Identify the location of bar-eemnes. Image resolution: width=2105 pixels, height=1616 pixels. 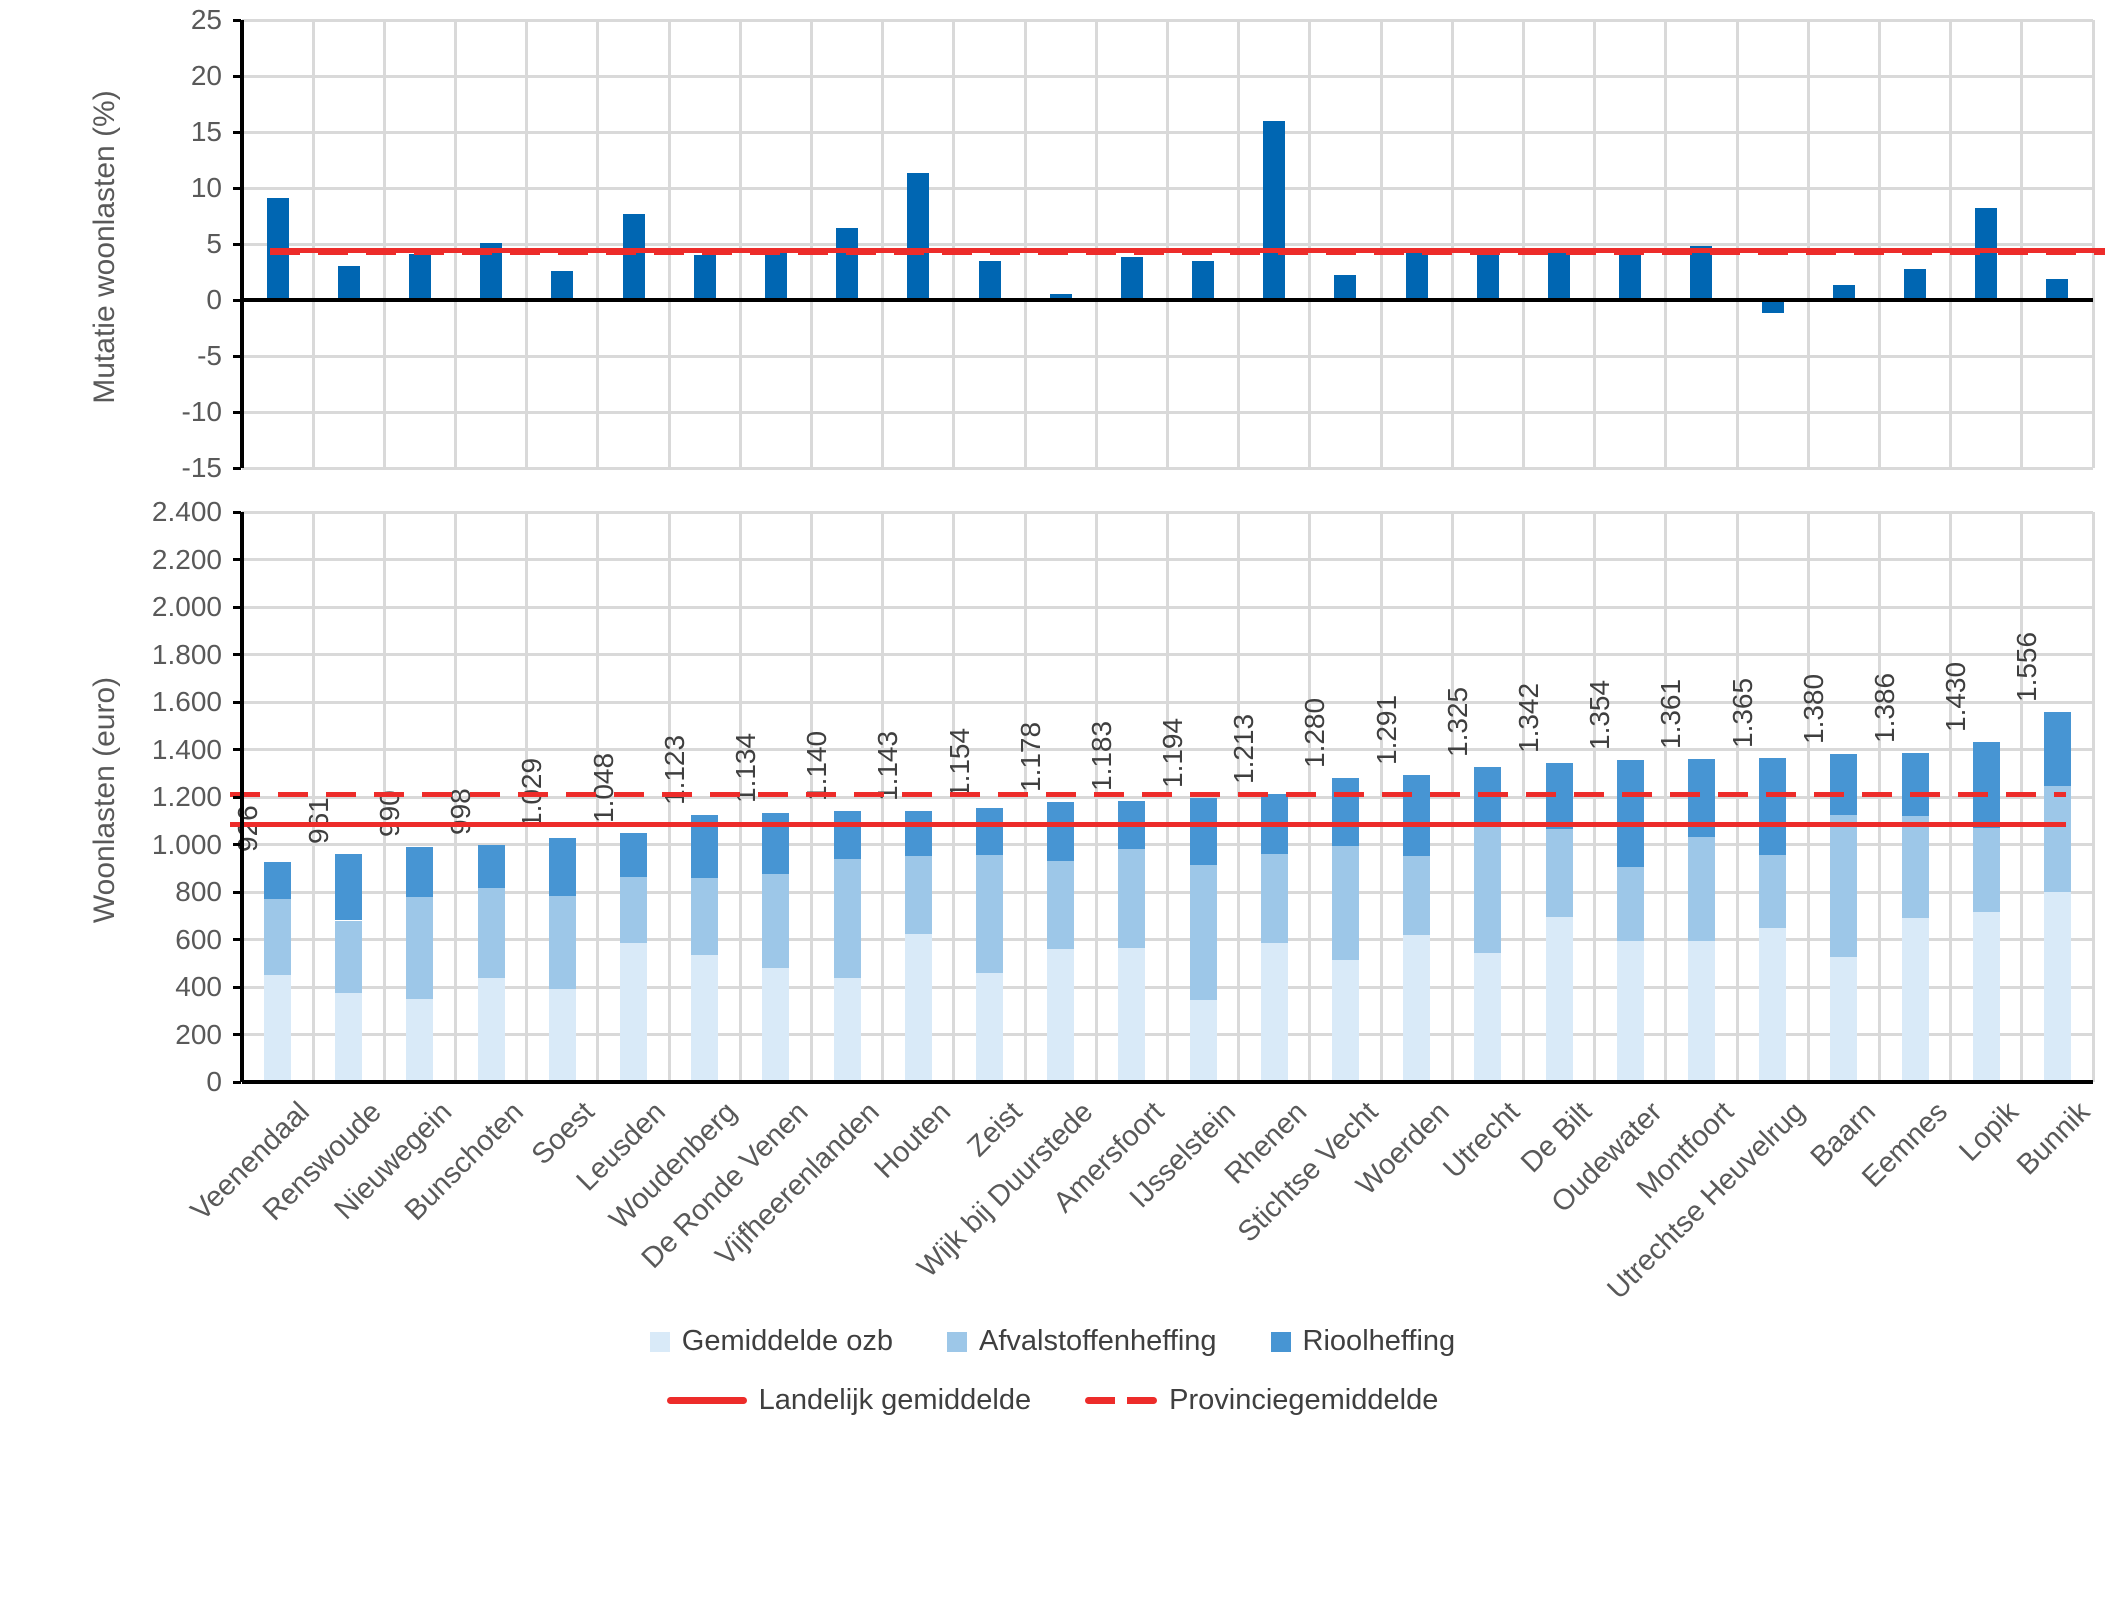
(1915, 284).